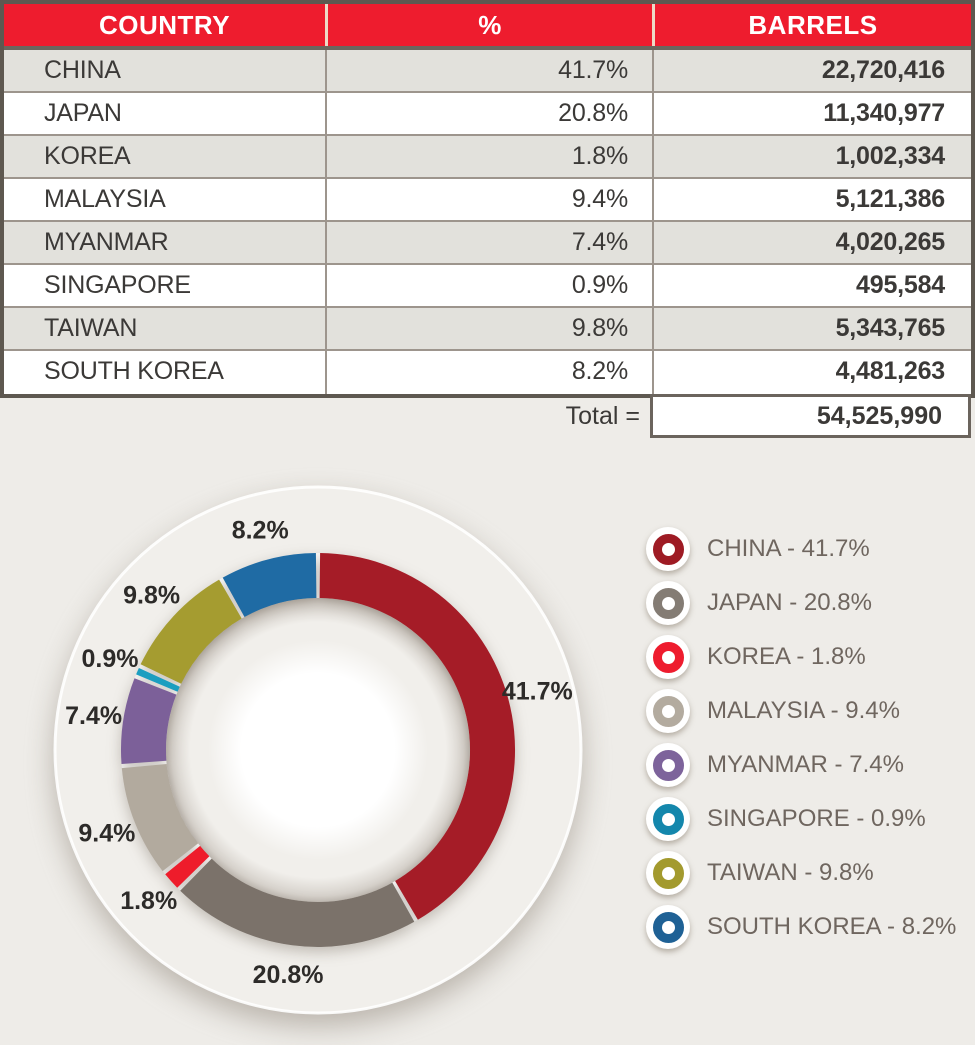 Image resolution: width=975 pixels, height=1045 pixels. Describe the element at coordinates (816, 818) in the screenshot. I see `legend-label: SINGAPORE - 0.9%` at that location.